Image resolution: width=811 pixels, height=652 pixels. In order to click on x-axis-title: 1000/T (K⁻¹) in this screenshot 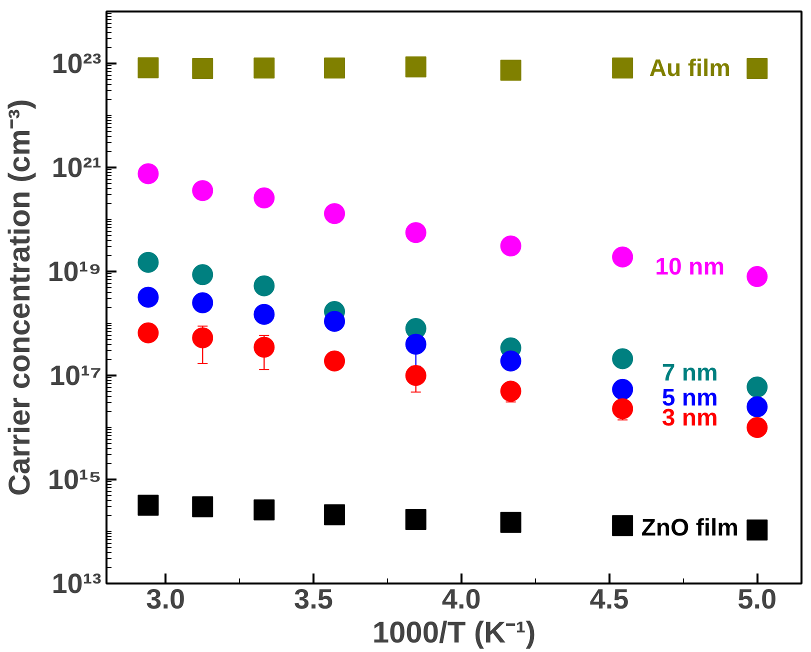, I will do `click(454, 633)`.